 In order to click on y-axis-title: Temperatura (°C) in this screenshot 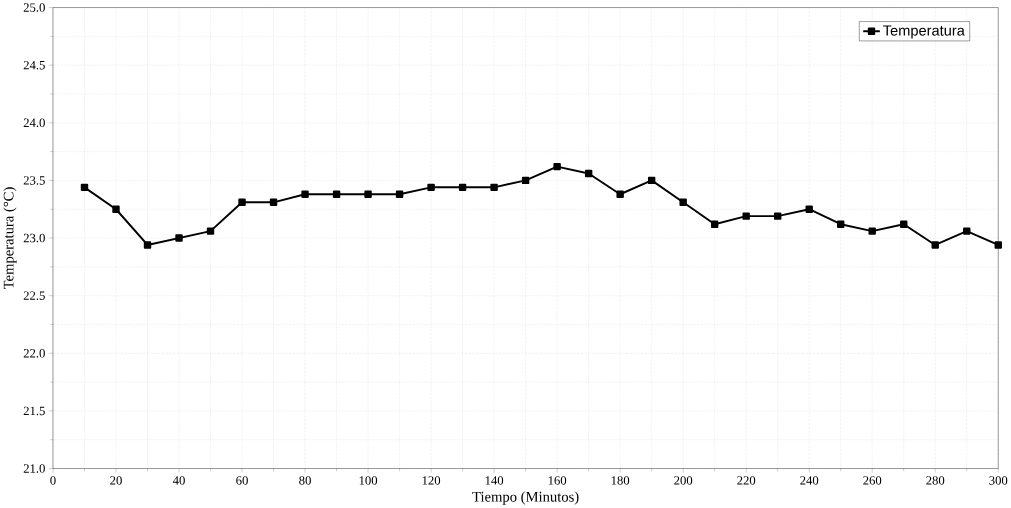, I will do `click(10, 238)`.